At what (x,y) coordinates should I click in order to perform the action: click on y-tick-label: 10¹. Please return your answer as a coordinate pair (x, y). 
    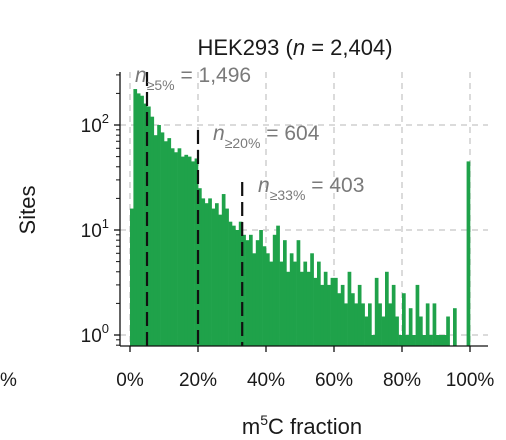
    Looking at the image, I should click on (95, 229).